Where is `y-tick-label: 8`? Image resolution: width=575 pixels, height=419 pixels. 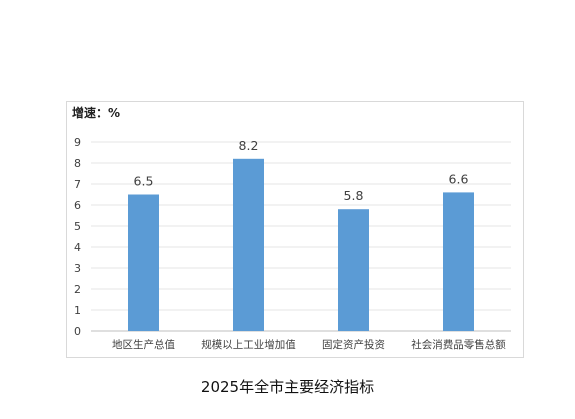 y-tick-label: 8 is located at coordinates (77, 163).